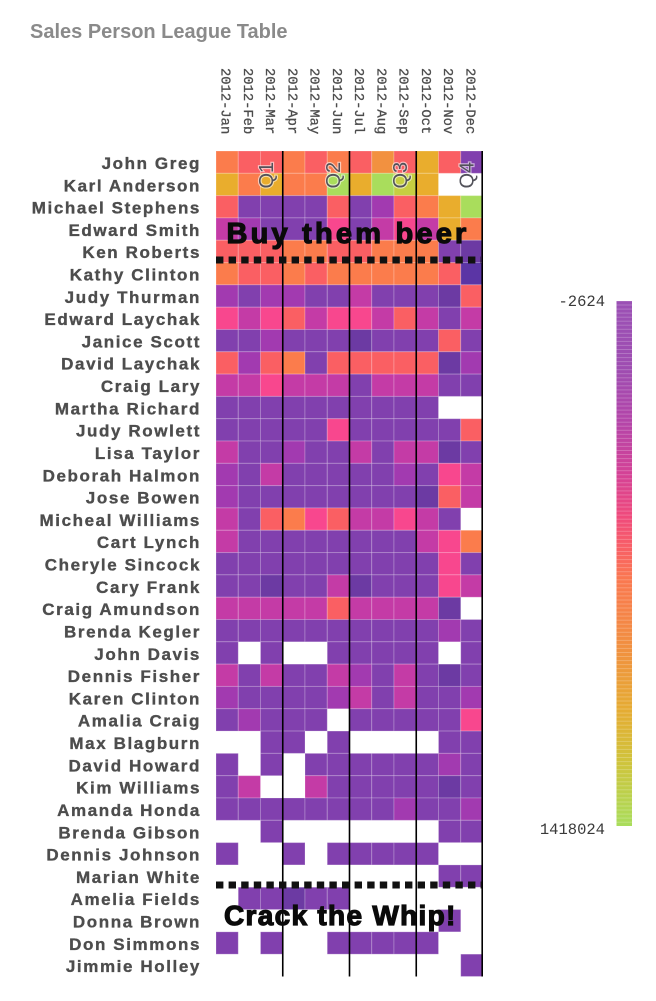 The width and height of the screenshot is (656, 1001). What do you see at coordinates (123, 565) in the screenshot?
I see `svg-text: Cheryle Sincock` at bounding box center [123, 565].